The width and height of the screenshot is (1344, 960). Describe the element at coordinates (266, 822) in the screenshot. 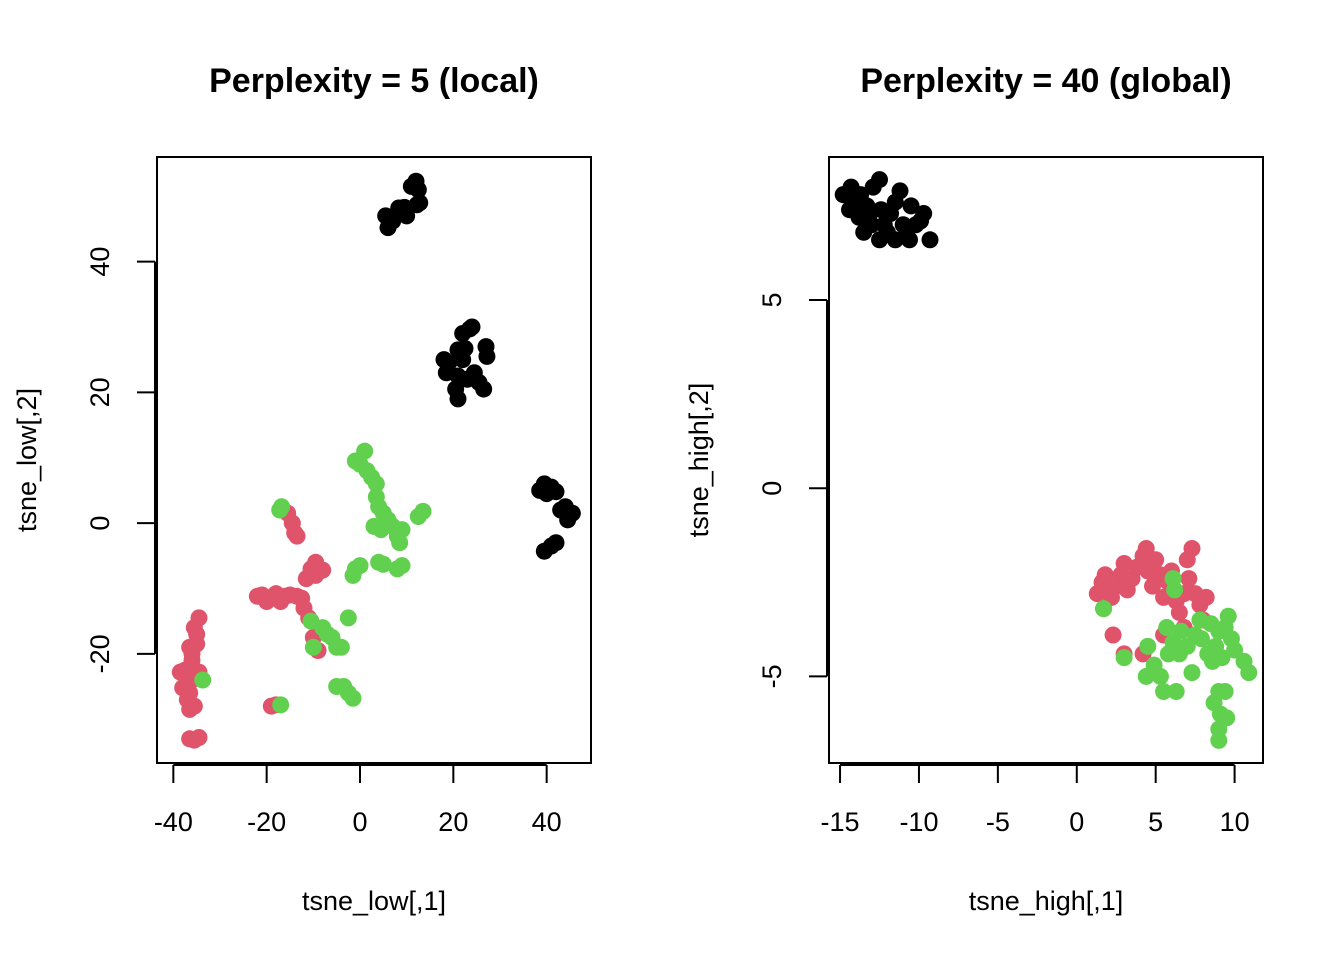

I see `x-tick-label: -20` at that location.